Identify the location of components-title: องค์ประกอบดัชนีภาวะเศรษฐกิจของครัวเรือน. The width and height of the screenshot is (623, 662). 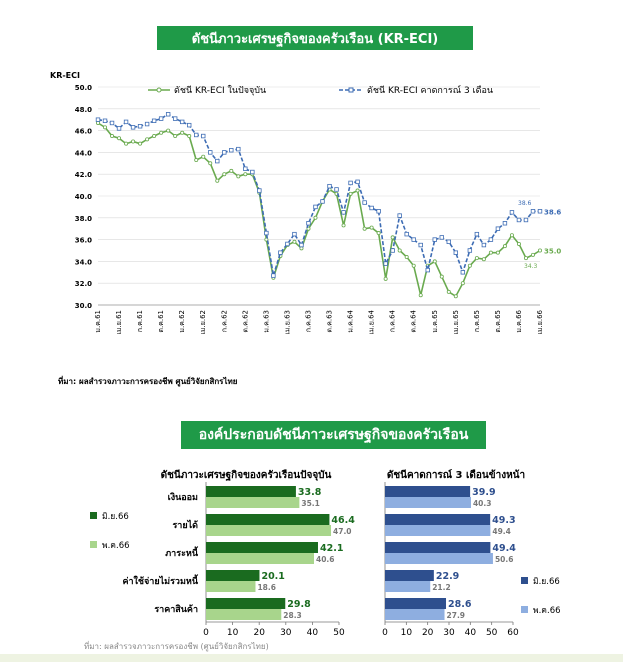
(333, 435).